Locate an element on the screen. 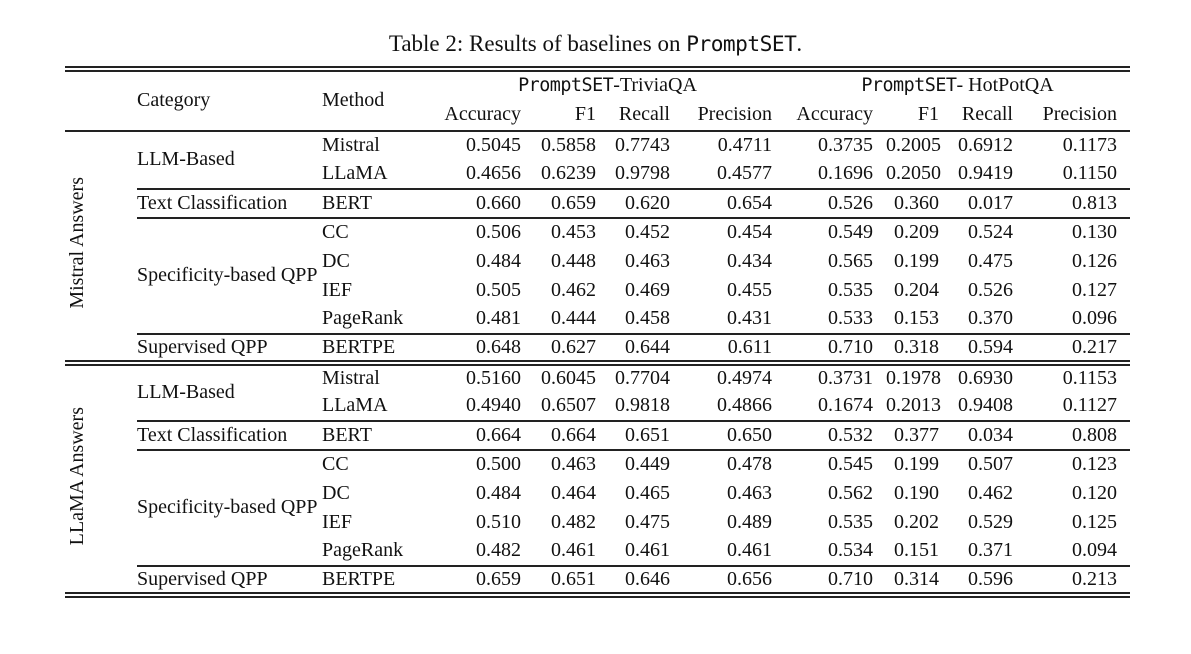 This screenshot has height=654, width=1191. group-suffix: - HotPotQA is located at coordinates (1005, 85).